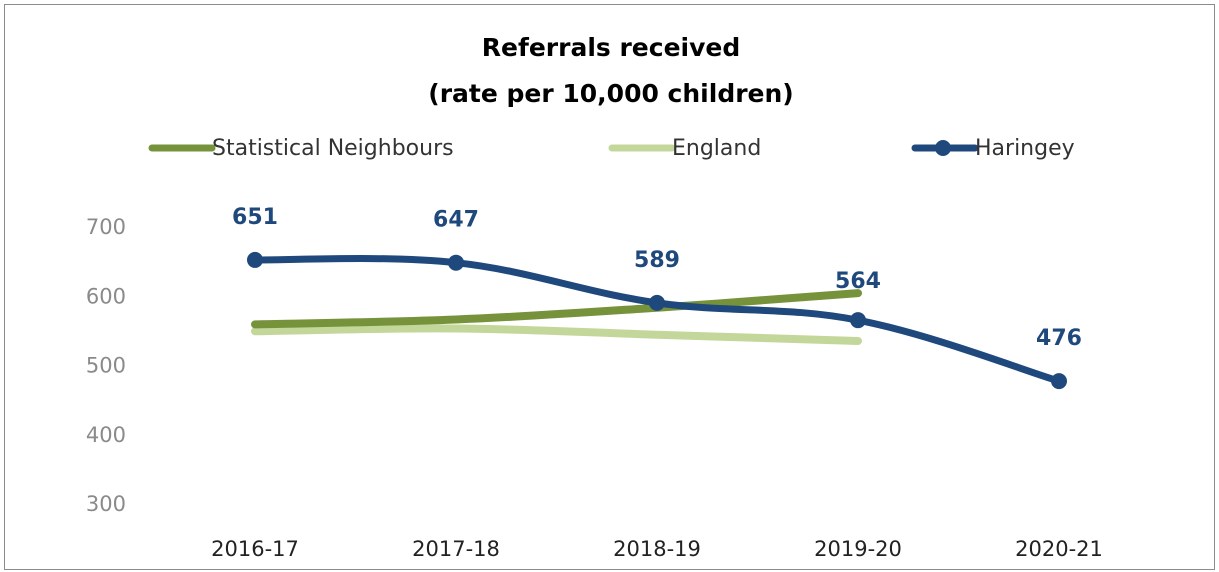 The width and height of the screenshot is (1219, 572). What do you see at coordinates (716, 148) in the screenshot?
I see `legend-label-england: England` at bounding box center [716, 148].